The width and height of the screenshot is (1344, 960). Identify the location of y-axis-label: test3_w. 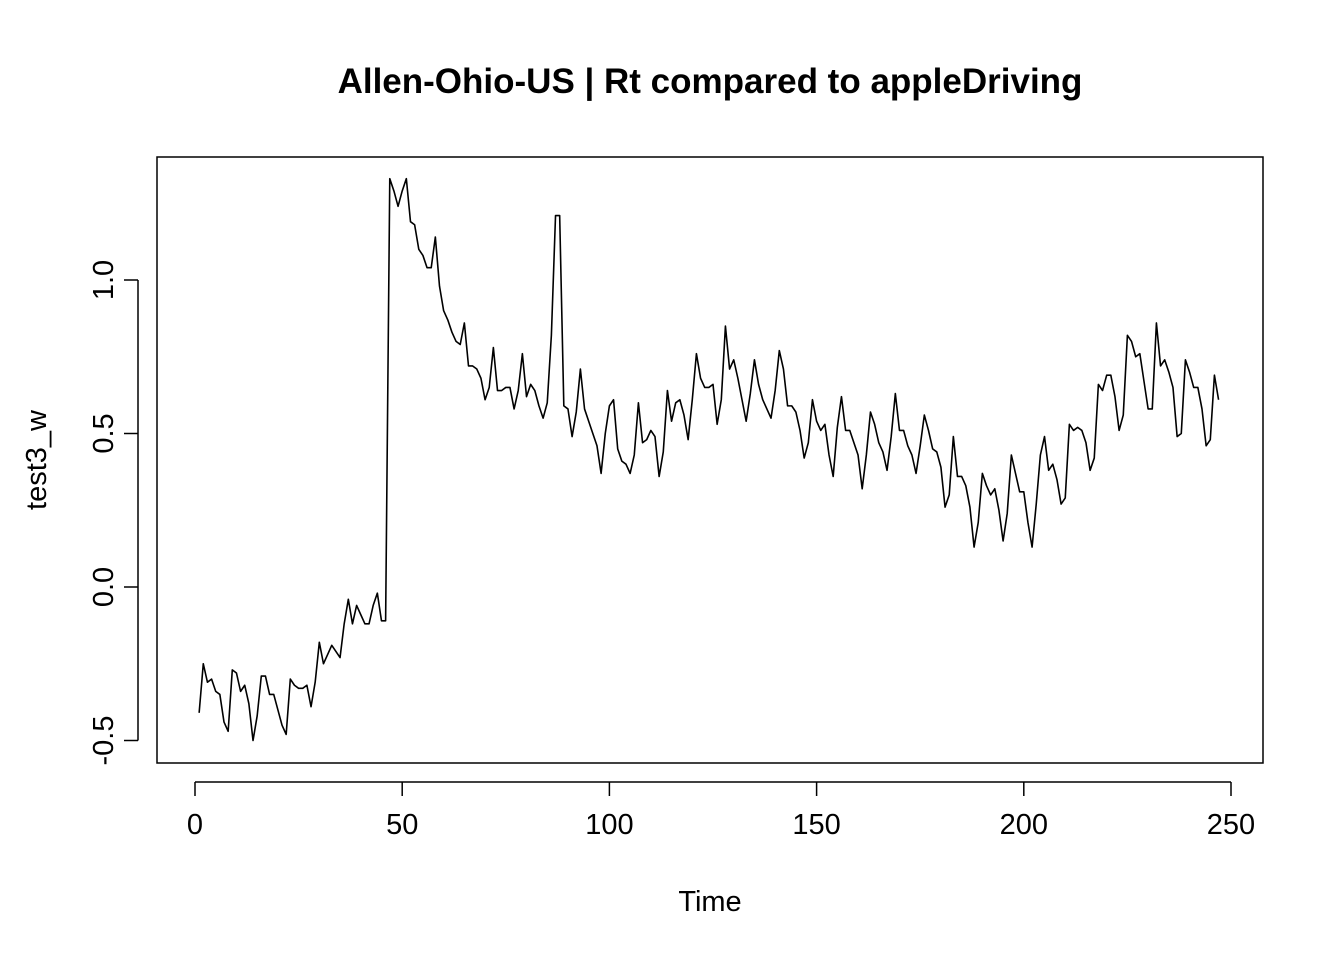
(37, 459).